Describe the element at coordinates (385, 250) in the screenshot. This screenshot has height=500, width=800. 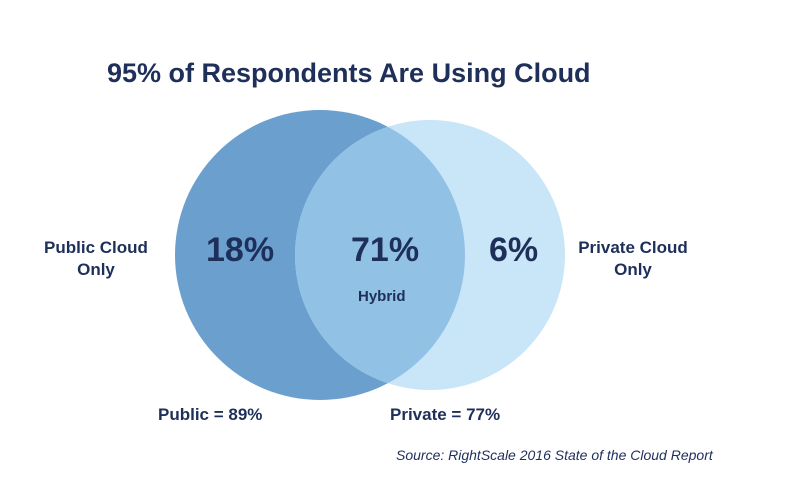
I see `hybrid-value: 71%` at that location.